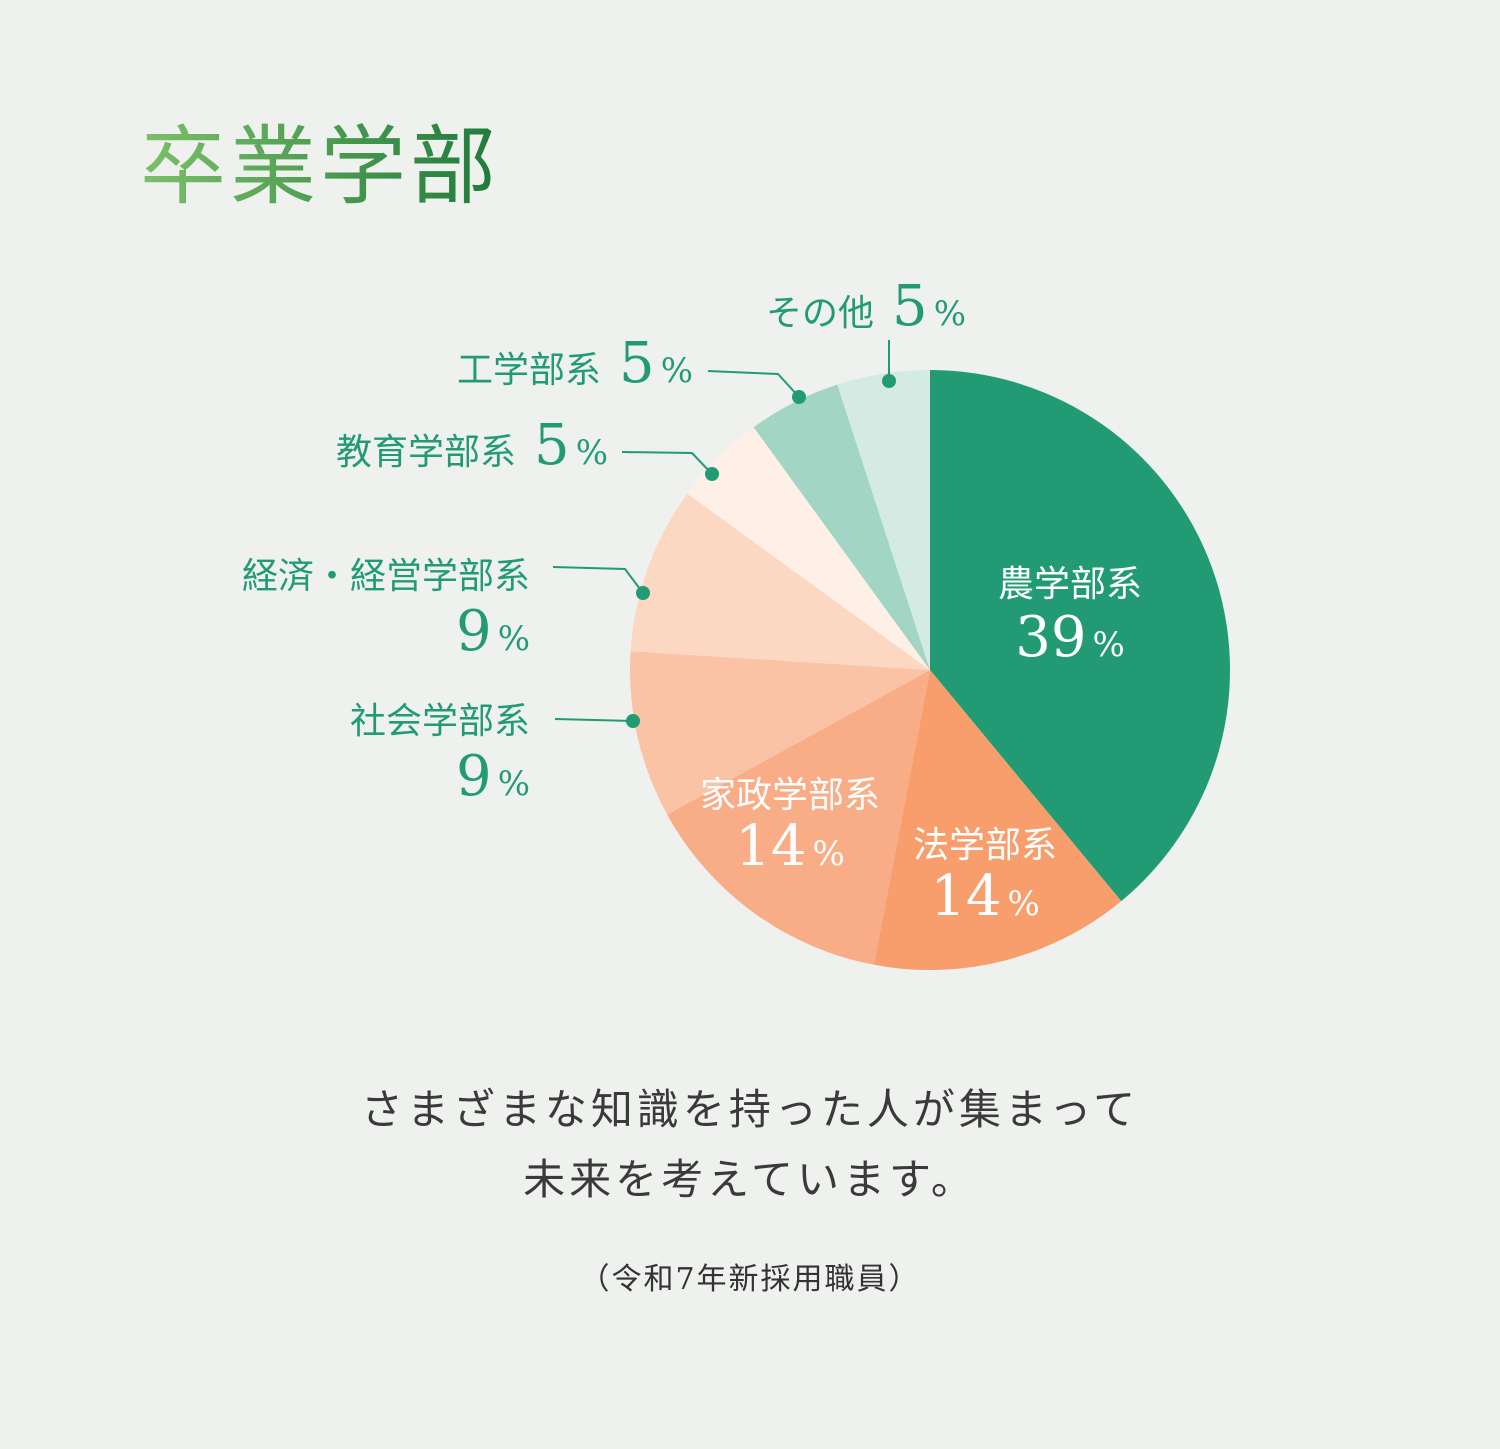 The height and width of the screenshot is (1449, 1500). What do you see at coordinates (493, 776) in the screenshot?
I see `slice-value-label-3: 9%` at bounding box center [493, 776].